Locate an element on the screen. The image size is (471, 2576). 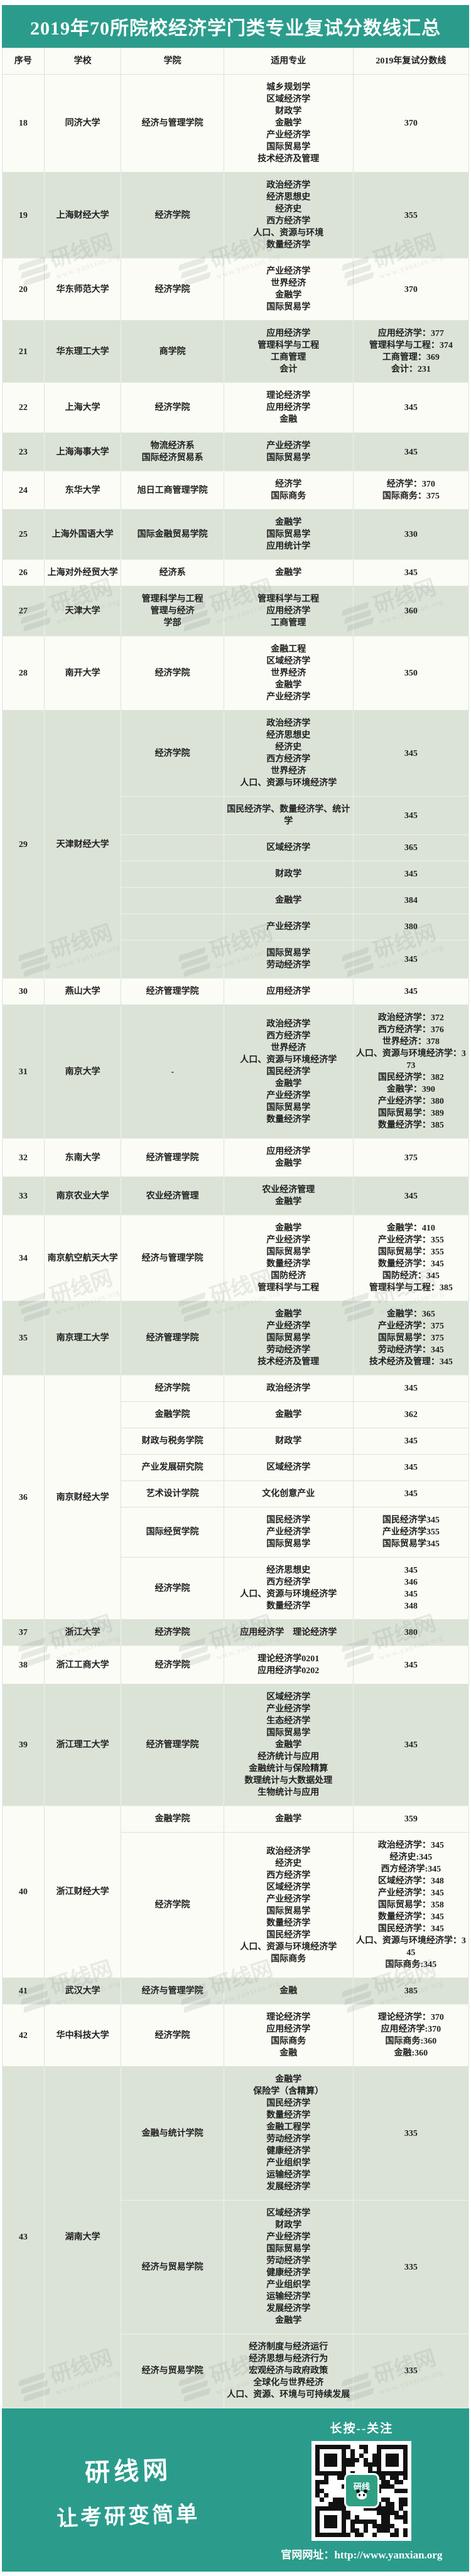
major-line: 金融统计与保险精算 is located at coordinates (289, 1769).